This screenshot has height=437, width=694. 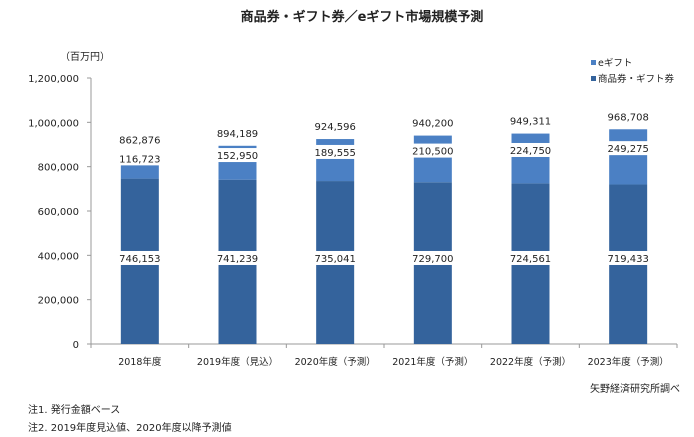 What do you see at coordinates (432, 362) in the screenshot?
I see `x-tick-label: 2021年度（予測）` at bounding box center [432, 362].